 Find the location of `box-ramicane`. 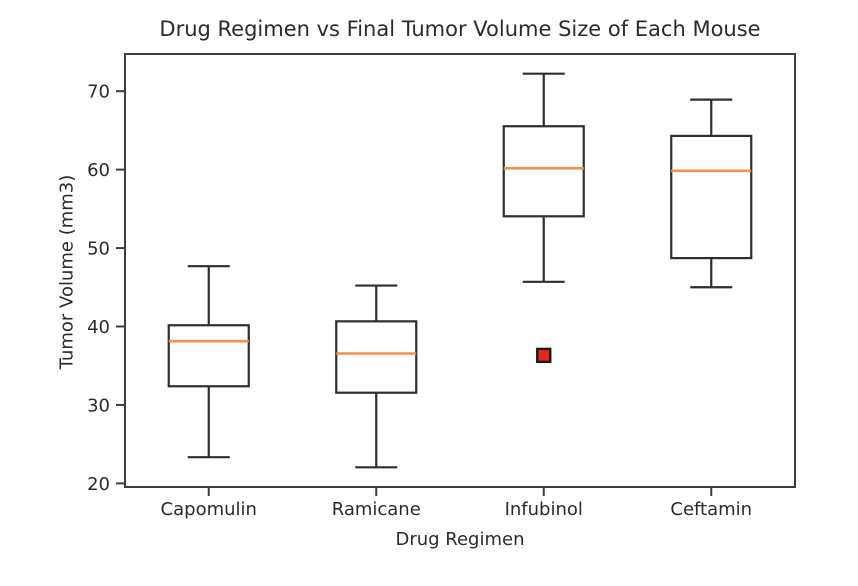

box-ramicane is located at coordinates (376, 376).